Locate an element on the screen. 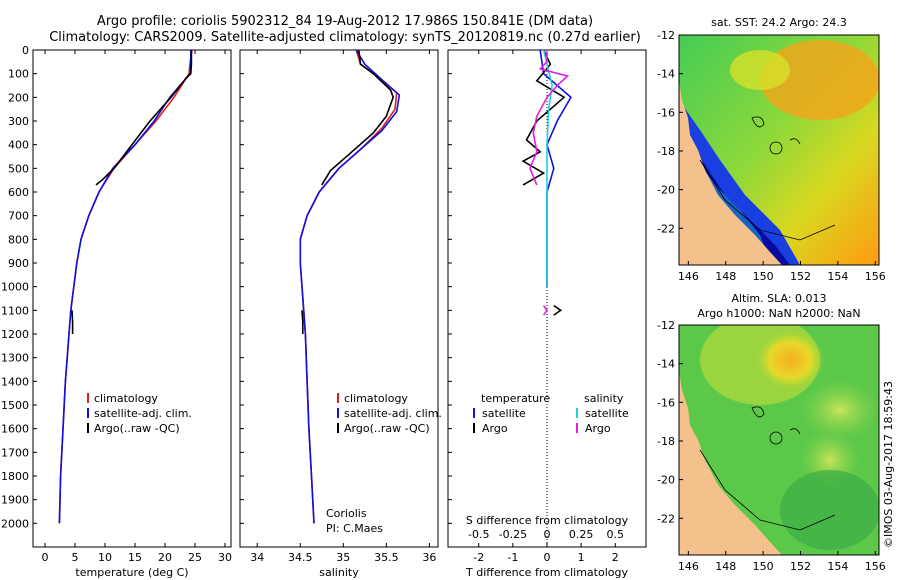 The image size is (900, 580). y-tick-label: 400 is located at coordinates (18, 145).